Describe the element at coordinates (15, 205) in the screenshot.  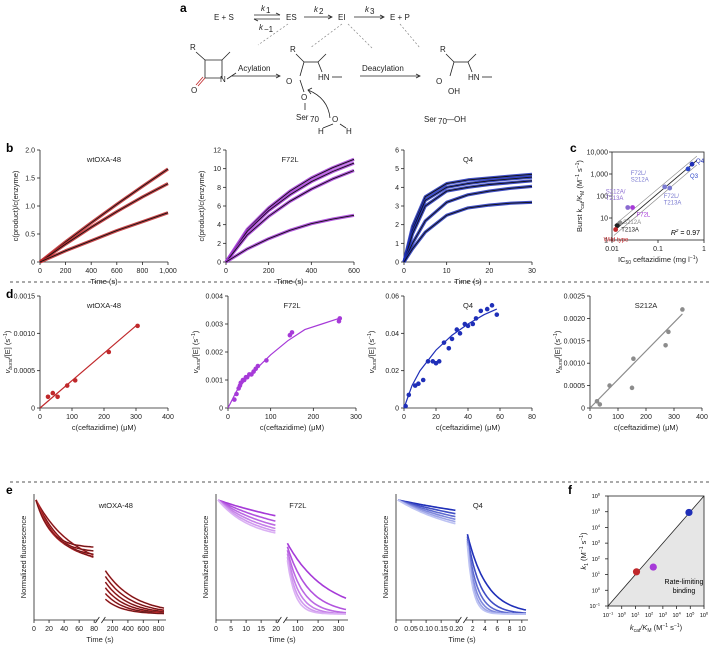
I see `y-axis-label: c(product)/c(enzyme)` at that location.